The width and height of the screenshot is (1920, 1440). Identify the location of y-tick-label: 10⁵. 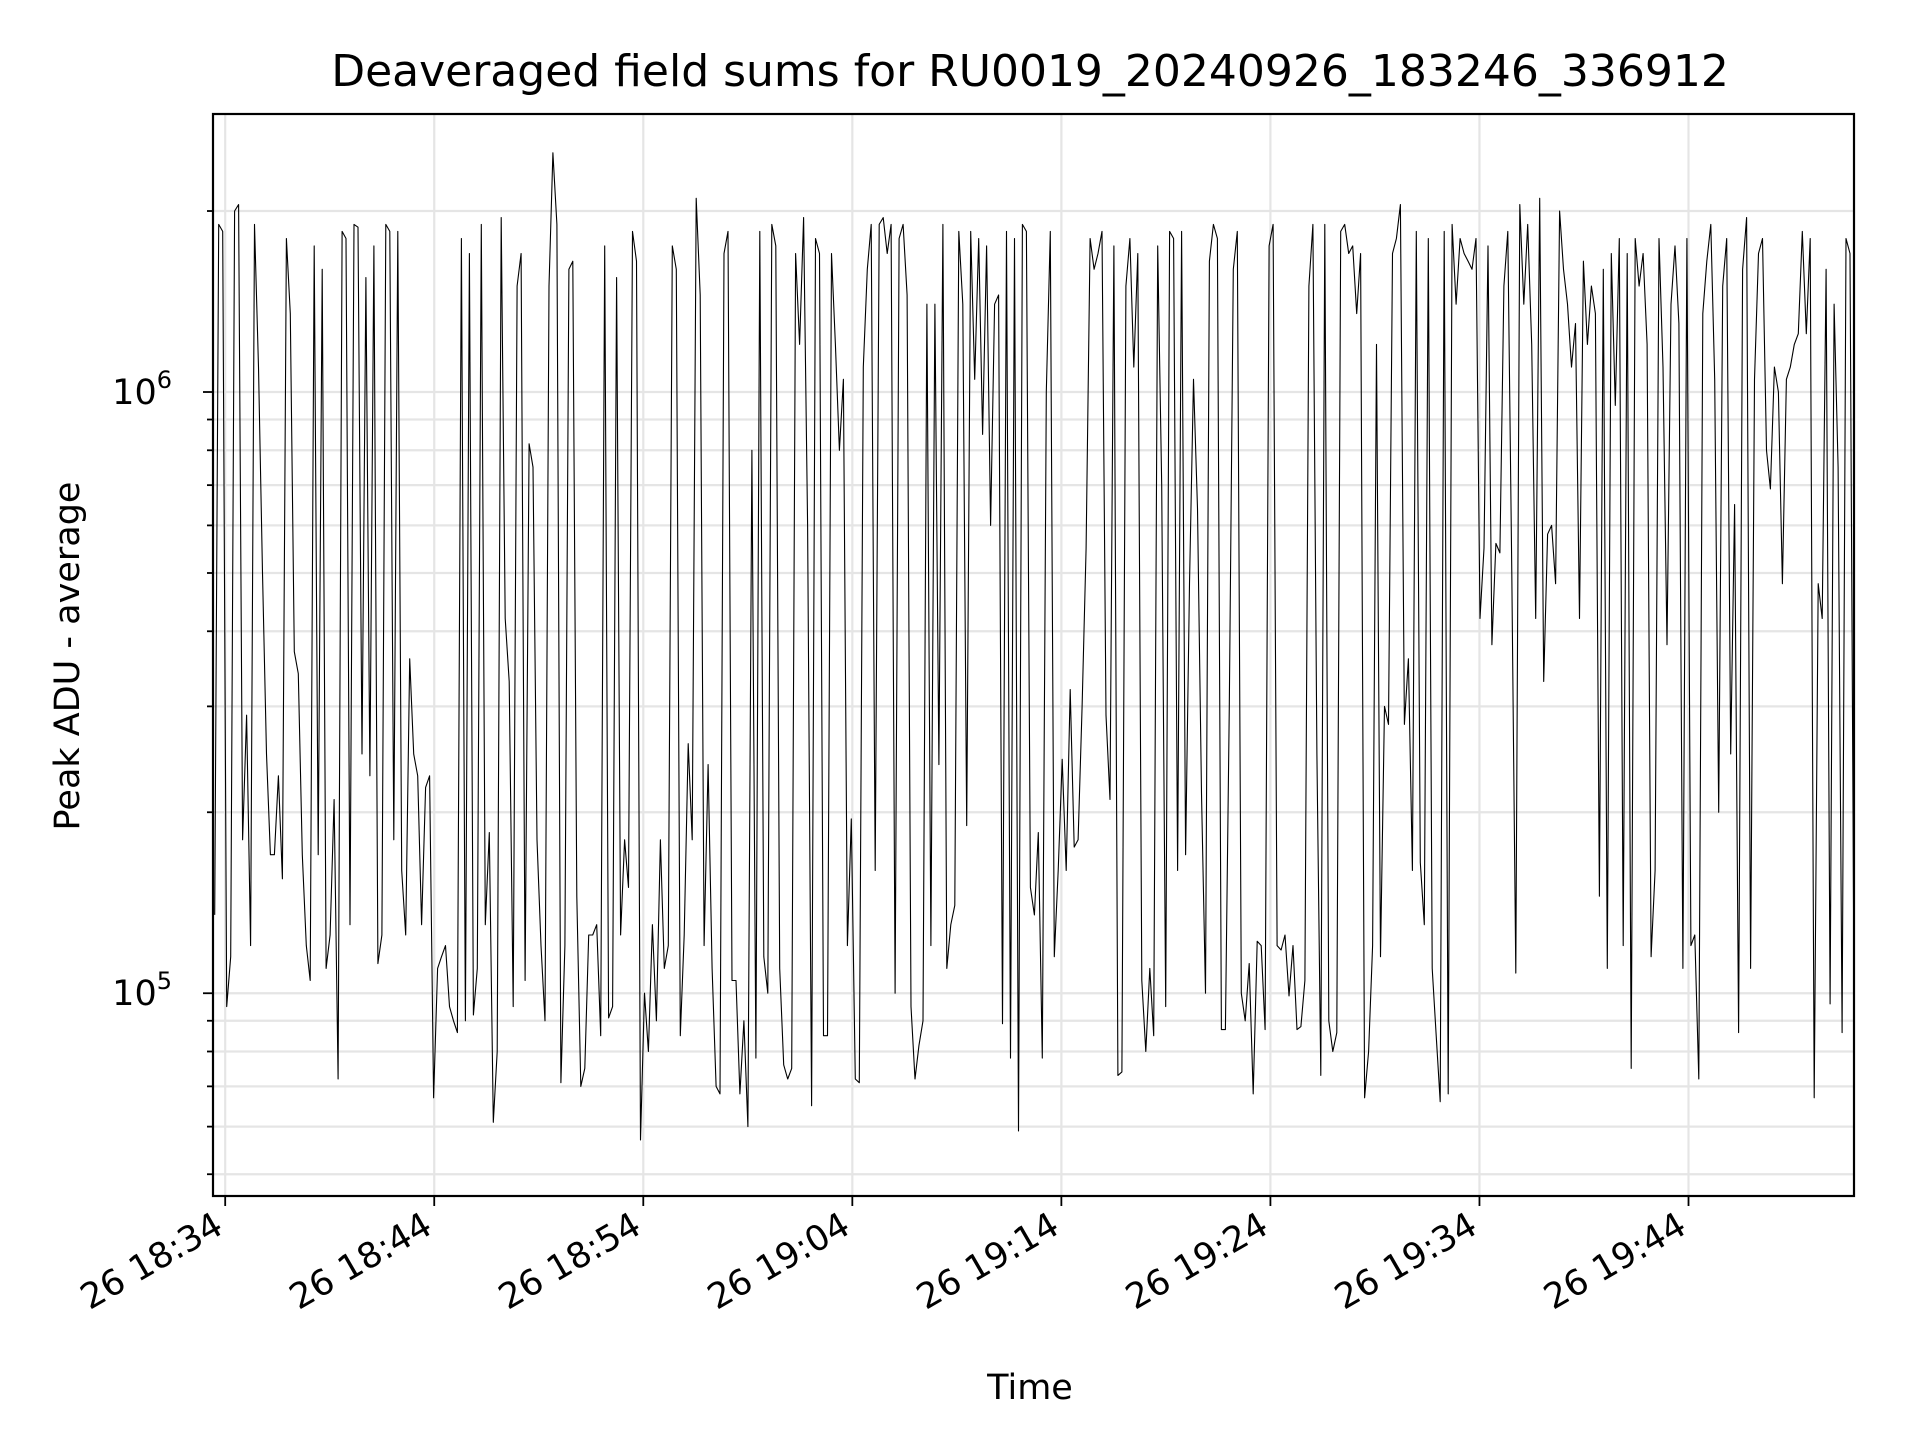
(142, 990).